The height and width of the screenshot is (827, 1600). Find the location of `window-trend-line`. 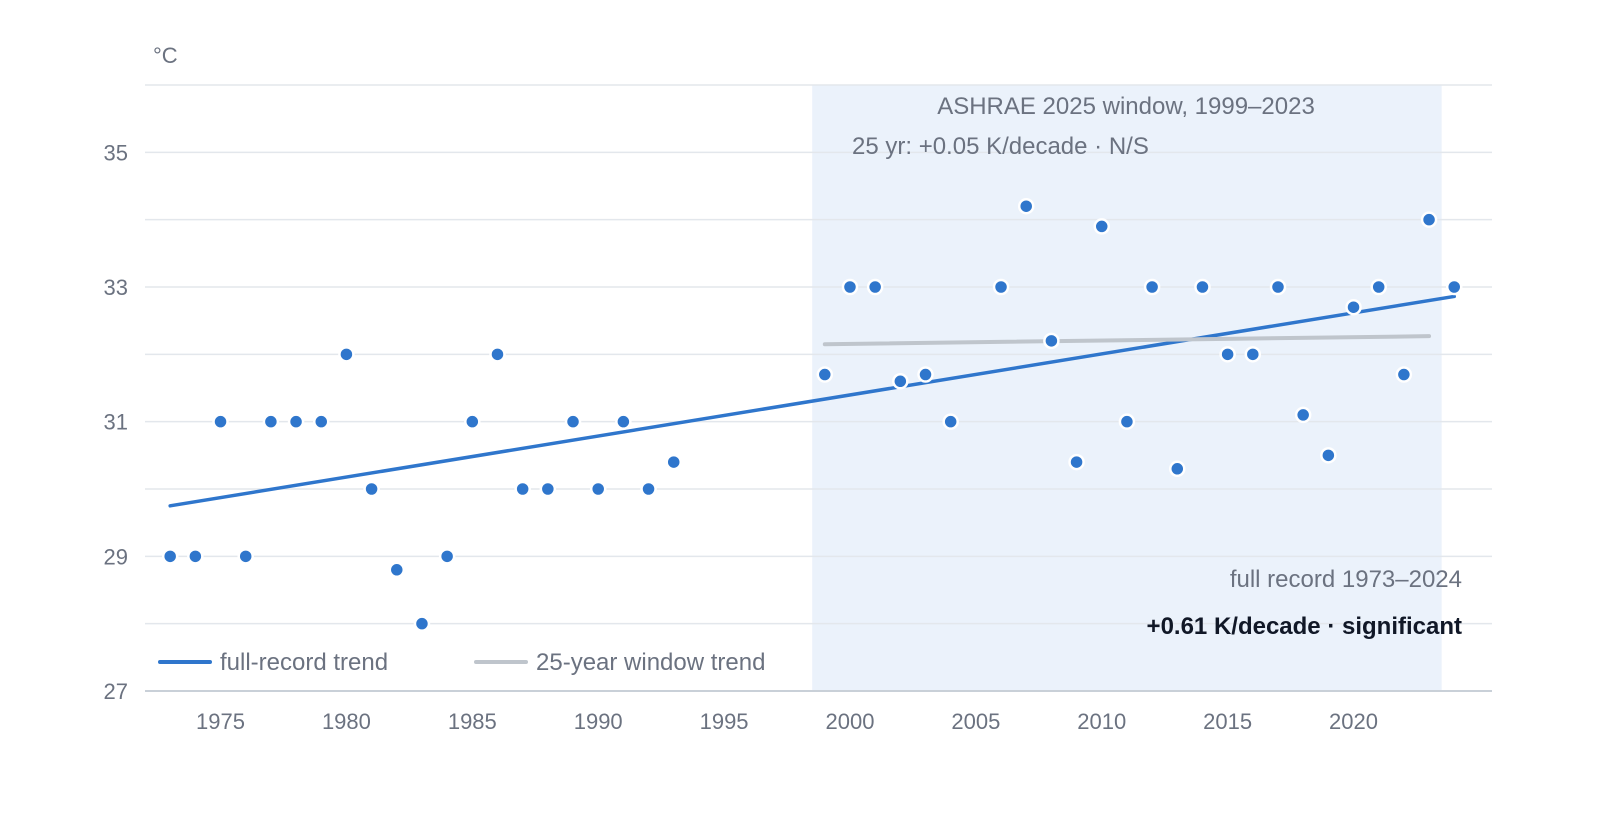

window-trend-line is located at coordinates (1127, 340).